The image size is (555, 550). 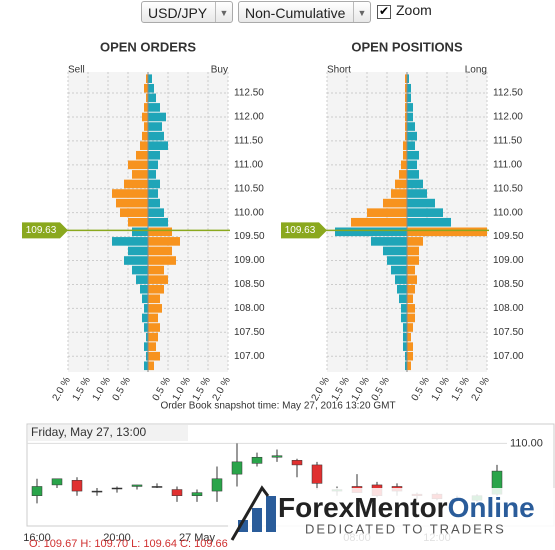 What do you see at coordinates (271, 514) in the screenshot?
I see `logo-bar` at bounding box center [271, 514].